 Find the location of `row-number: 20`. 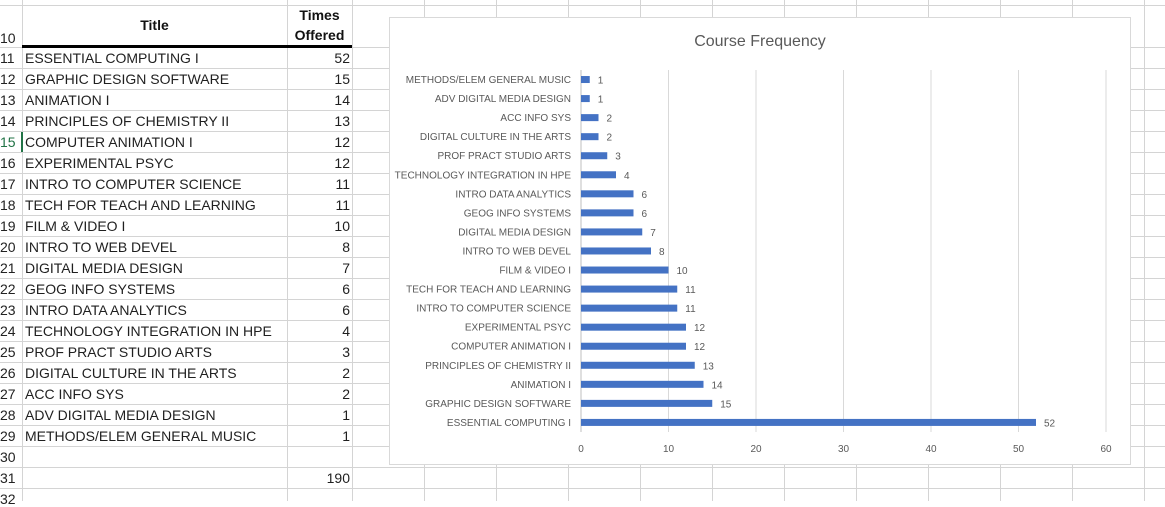

row-number: 20 is located at coordinates (8, 247).